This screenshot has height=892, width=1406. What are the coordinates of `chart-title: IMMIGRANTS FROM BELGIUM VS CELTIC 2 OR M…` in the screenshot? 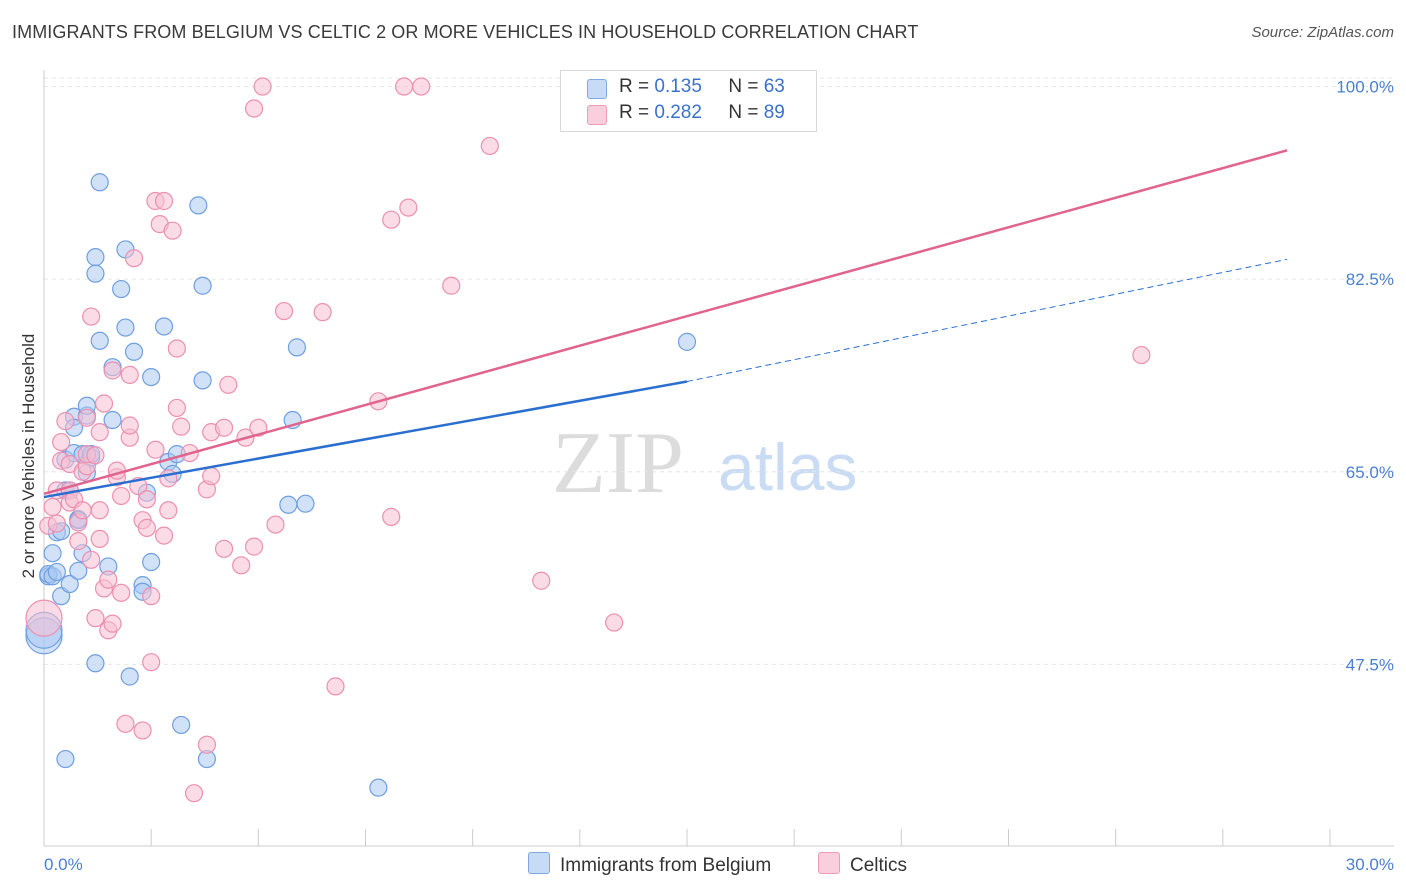 It's located at (465, 32).